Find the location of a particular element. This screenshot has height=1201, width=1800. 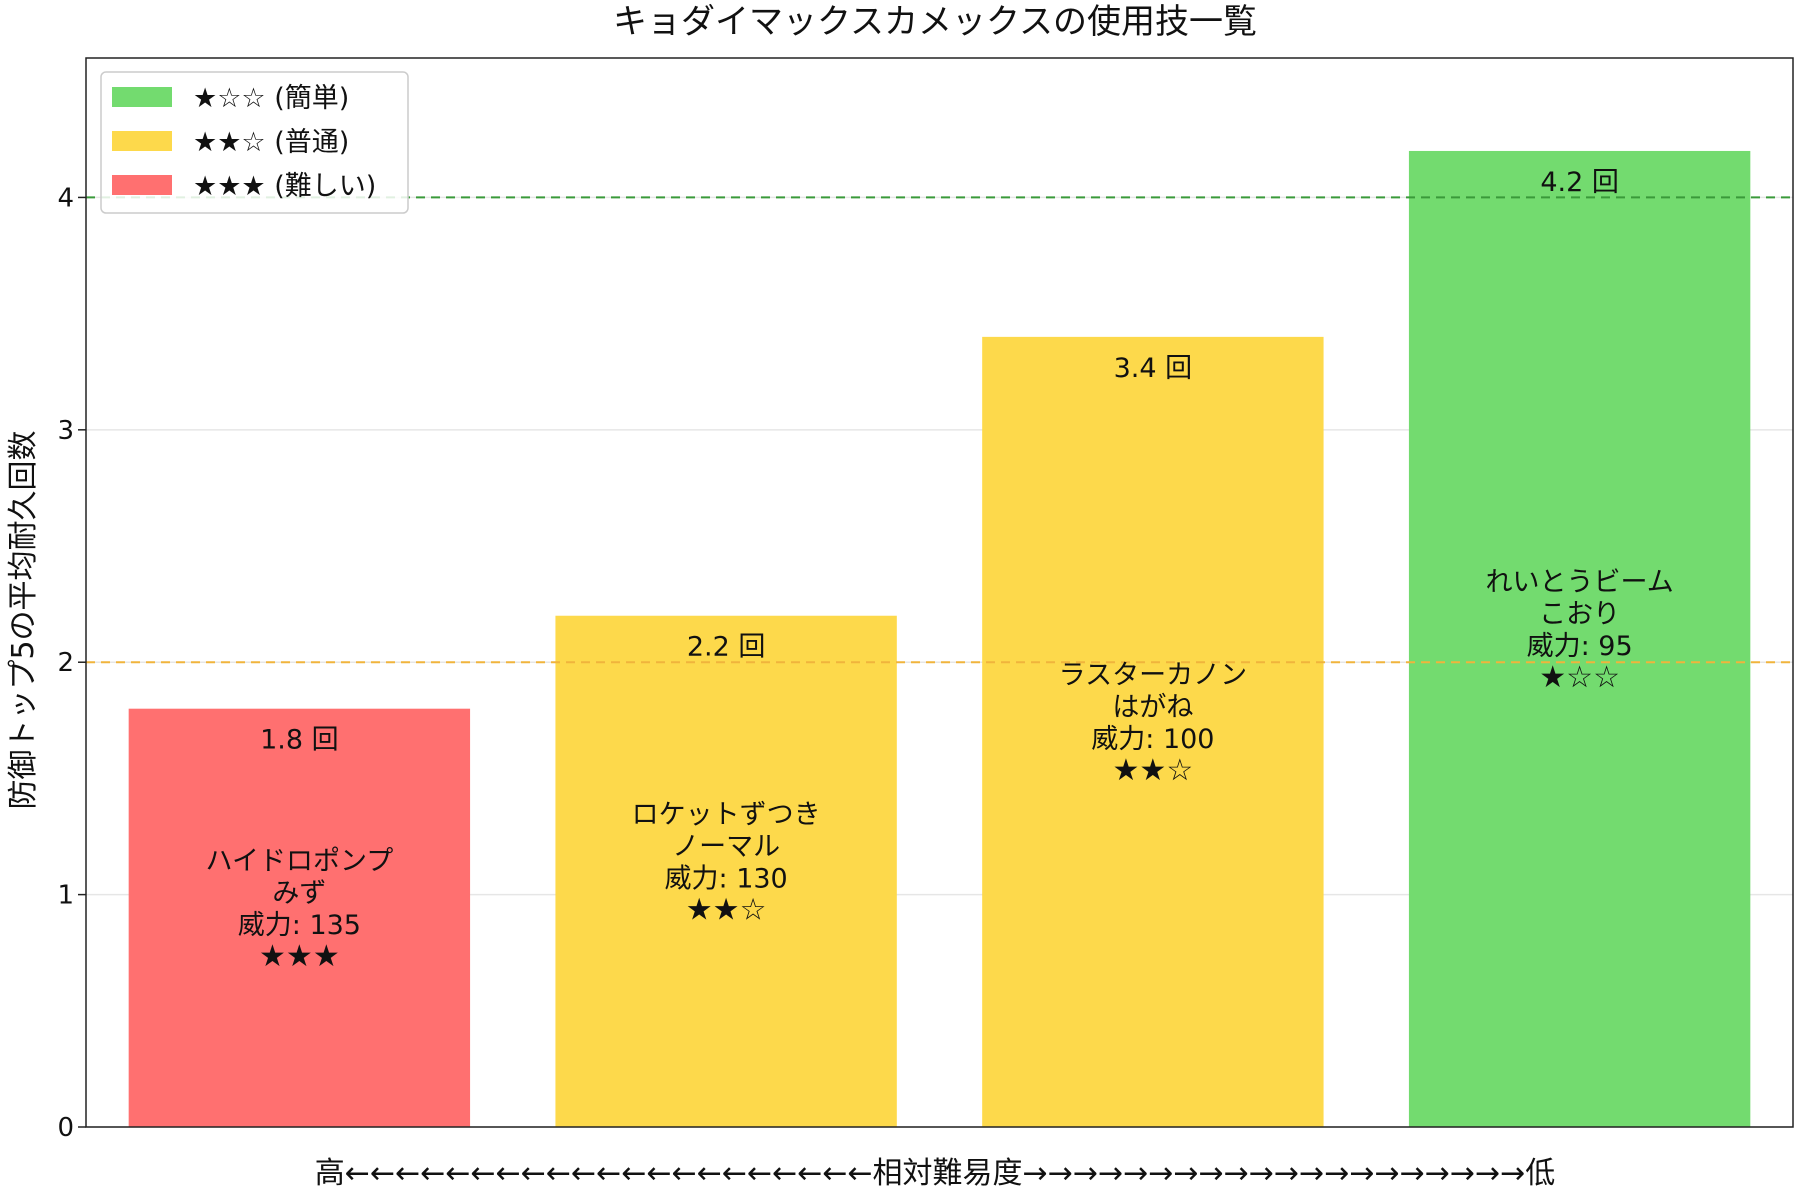

bar-power-label: 威力: 95 is located at coordinates (1580, 646).